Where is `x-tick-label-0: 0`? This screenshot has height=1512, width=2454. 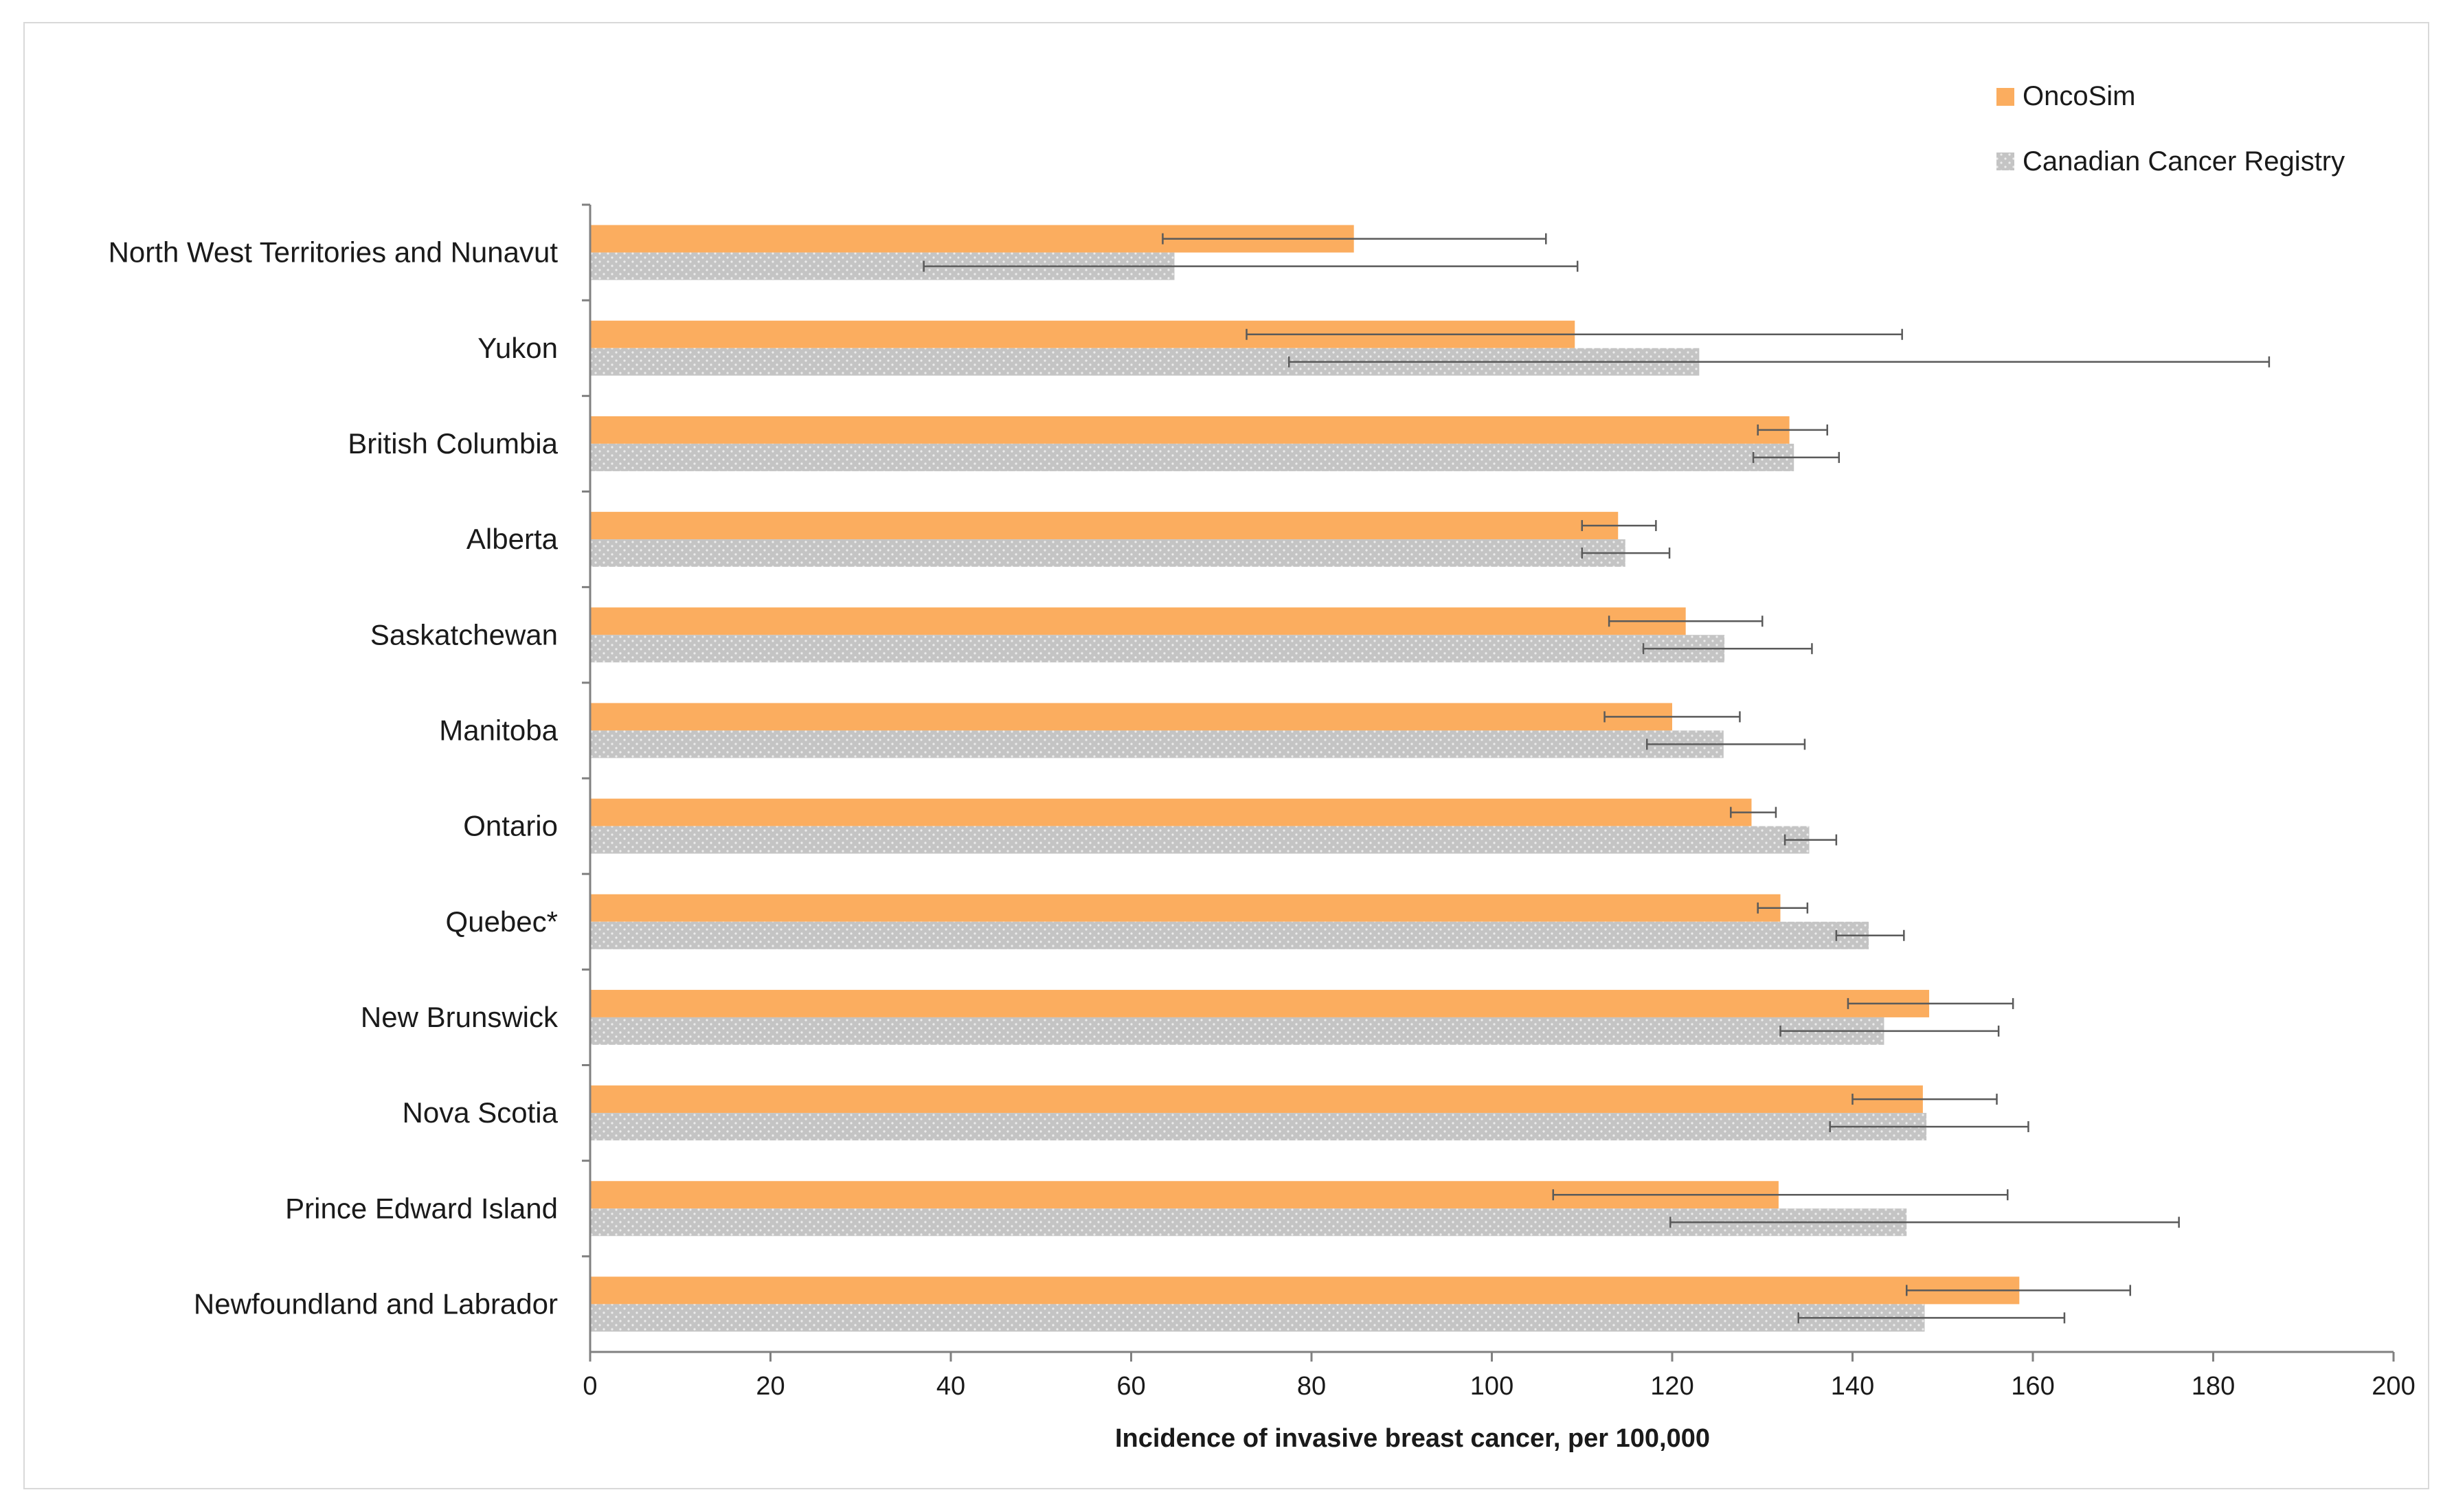
x-tick-label-0: 0 is located at coordinates (590, 1386).